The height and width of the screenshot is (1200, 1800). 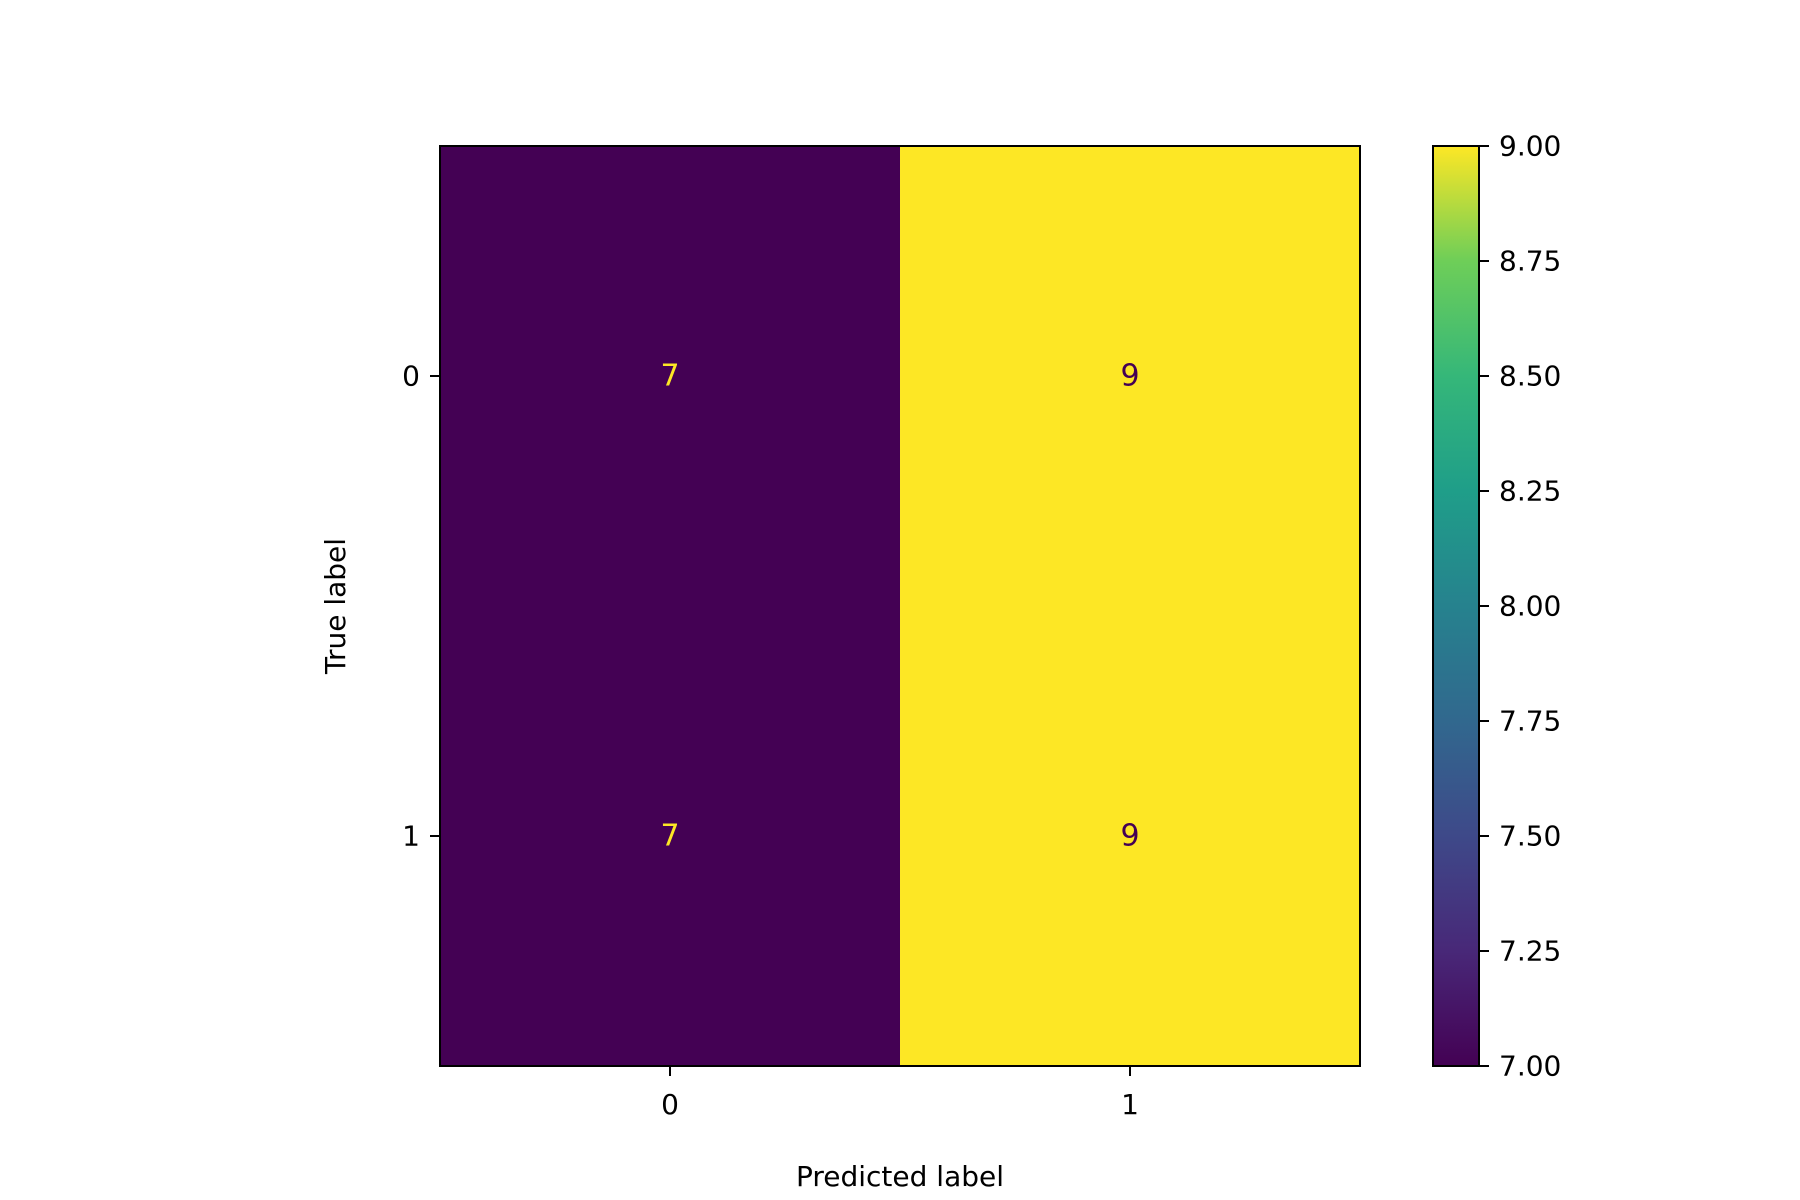 What do you see at coordinates (1530, 146) in the screenshot?
I see `colorbar-tick-label: 9.00` at bounding box center [1530, 146].